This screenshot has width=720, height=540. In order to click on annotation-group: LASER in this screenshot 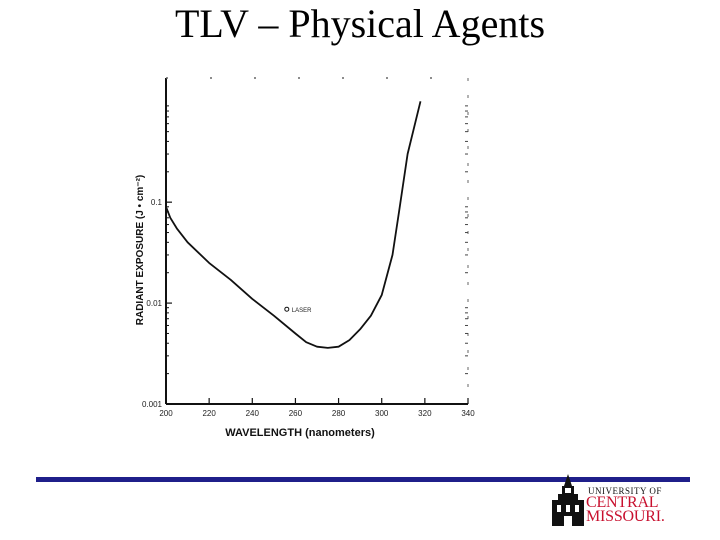, I will do `click(298, 310)`.